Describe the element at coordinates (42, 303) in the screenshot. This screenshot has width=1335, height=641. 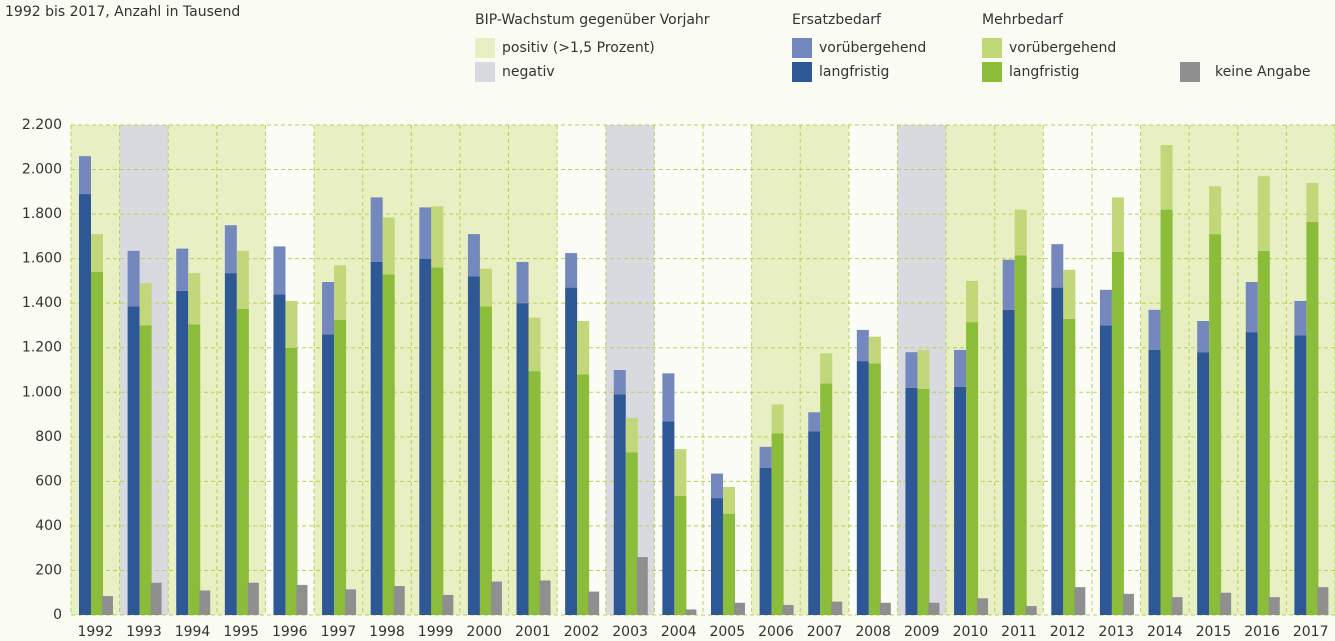
I see `y-tick-label: 1.400` at that location.